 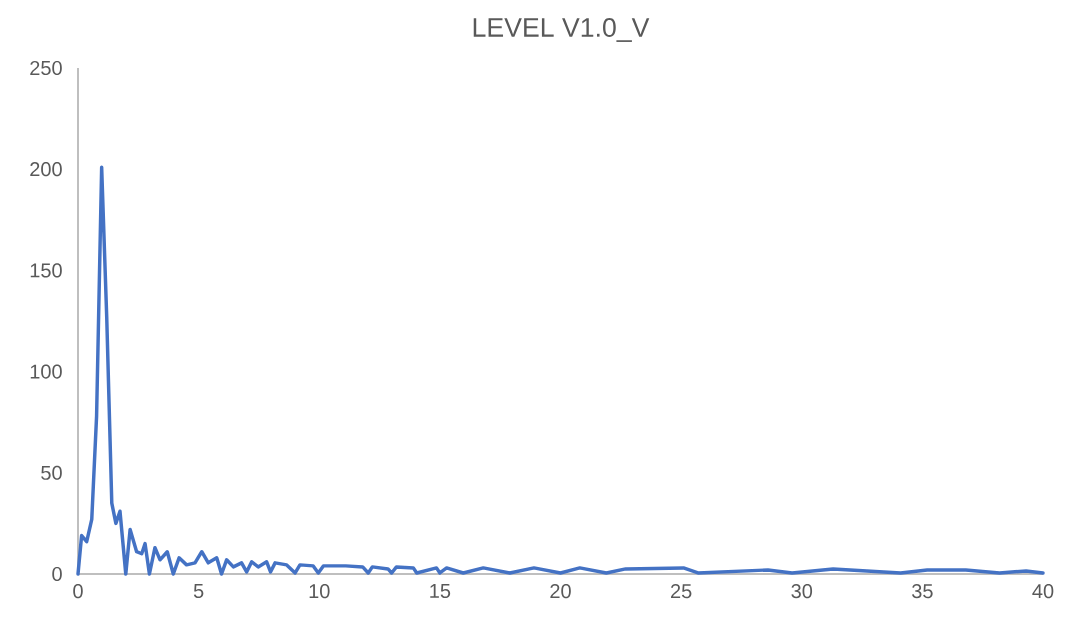 What do you see at coordinates (198, 591) in the screenshot?
I see `x-tick-label: 5` at bounding box center [198, 591].